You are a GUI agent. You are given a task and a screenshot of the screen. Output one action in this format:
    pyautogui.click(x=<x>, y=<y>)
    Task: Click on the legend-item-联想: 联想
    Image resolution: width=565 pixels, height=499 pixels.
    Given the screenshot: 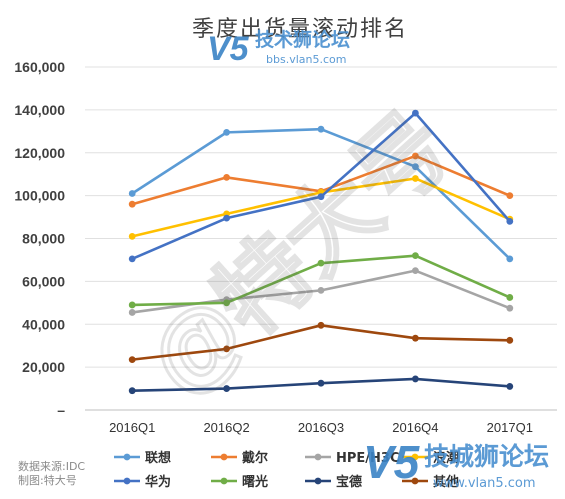 What is the action you would take?
    pyautogui.click(x=142, y=458)
    